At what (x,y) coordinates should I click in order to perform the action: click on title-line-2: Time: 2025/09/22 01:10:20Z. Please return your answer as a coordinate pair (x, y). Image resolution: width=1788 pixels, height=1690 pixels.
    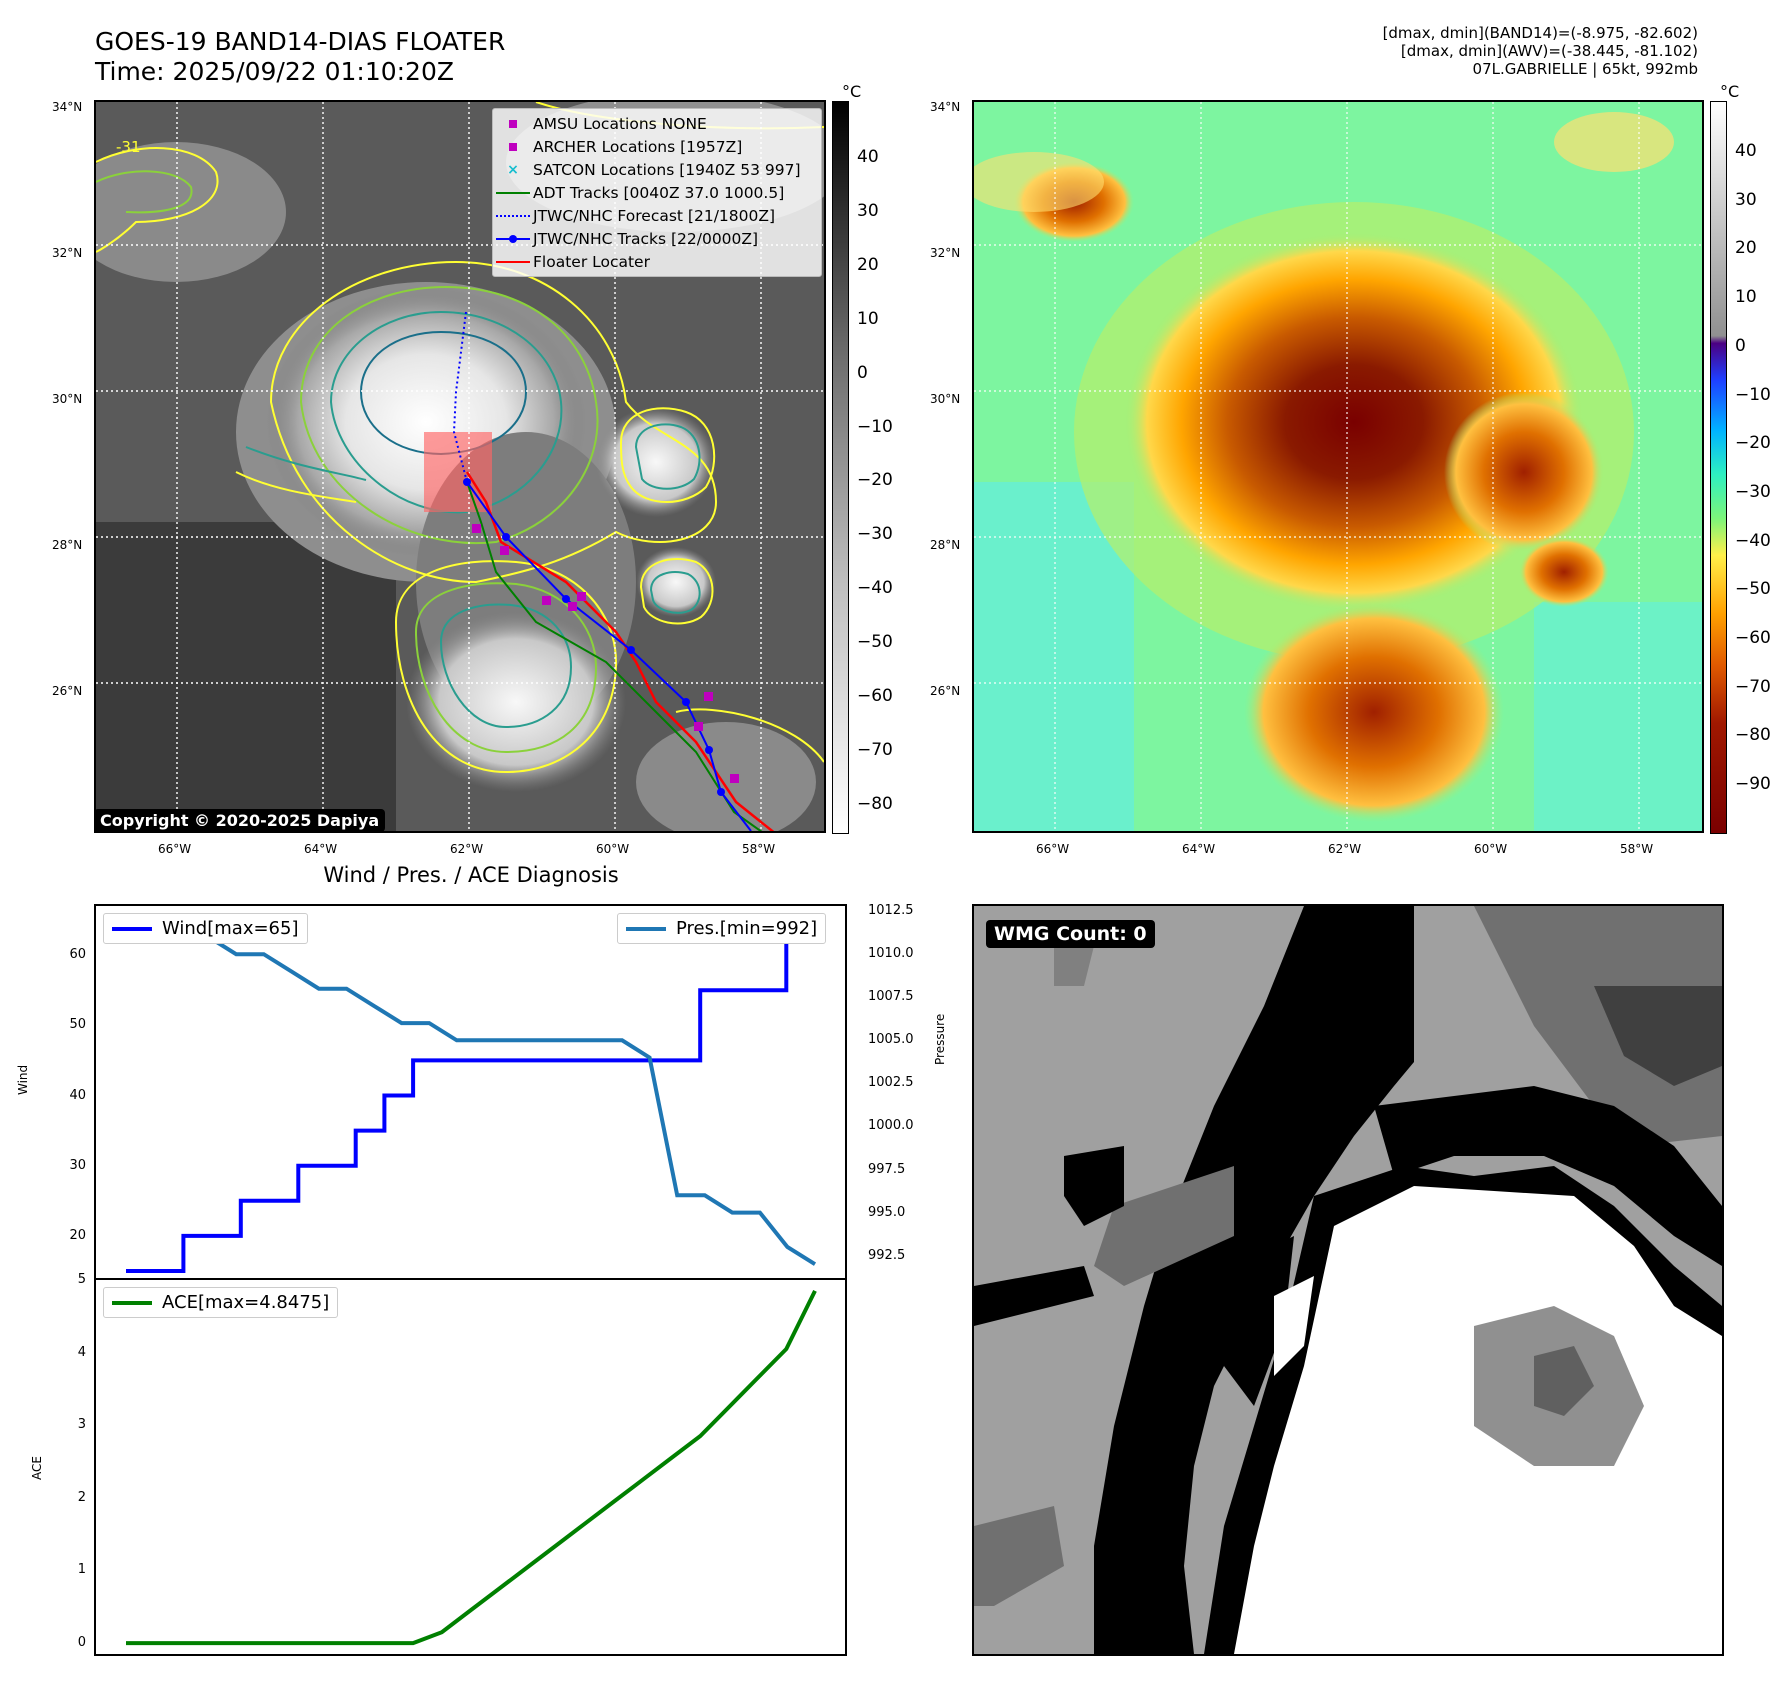
    Looking at the image, I should click on (274, 71).